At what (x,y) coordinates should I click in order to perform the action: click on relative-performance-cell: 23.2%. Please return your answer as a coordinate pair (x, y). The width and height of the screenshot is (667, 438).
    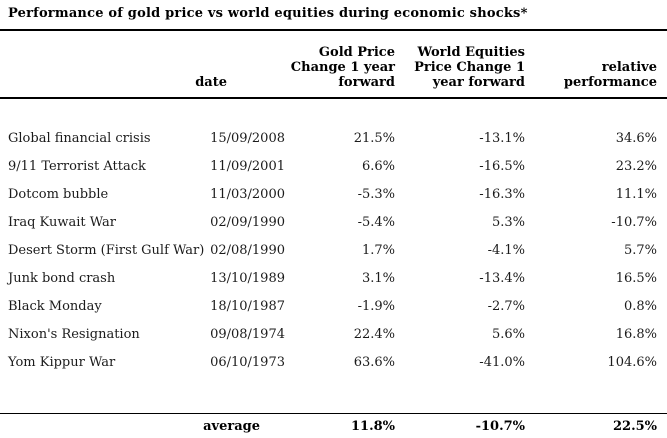
    Looking at the image, I should click on (636, 166).